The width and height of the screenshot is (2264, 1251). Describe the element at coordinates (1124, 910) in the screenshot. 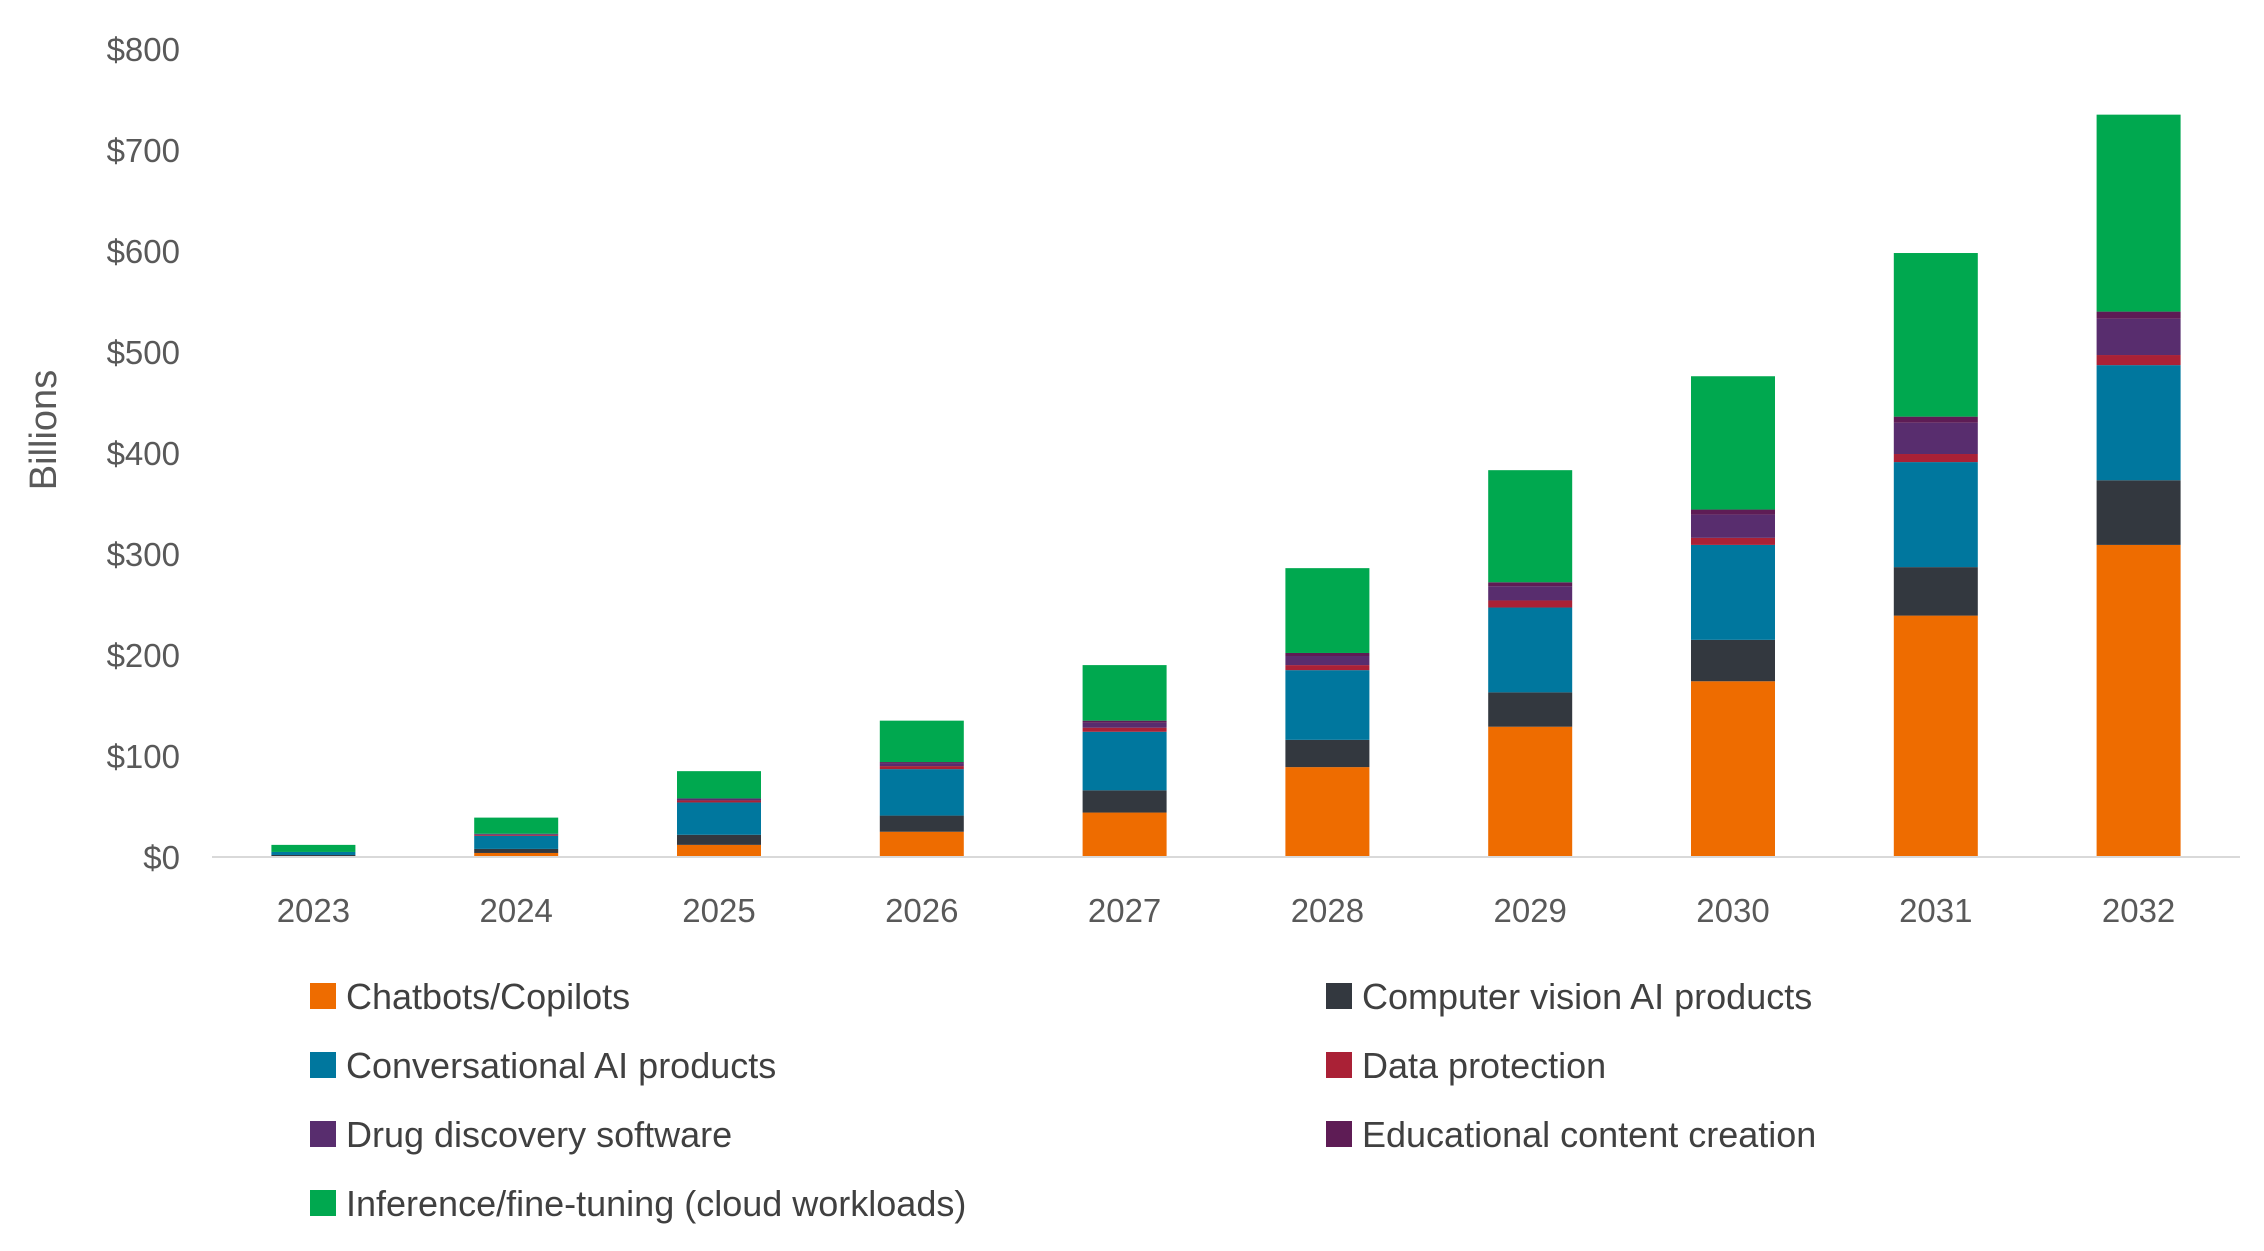

I see `x-tick-label: 2027` at that location.